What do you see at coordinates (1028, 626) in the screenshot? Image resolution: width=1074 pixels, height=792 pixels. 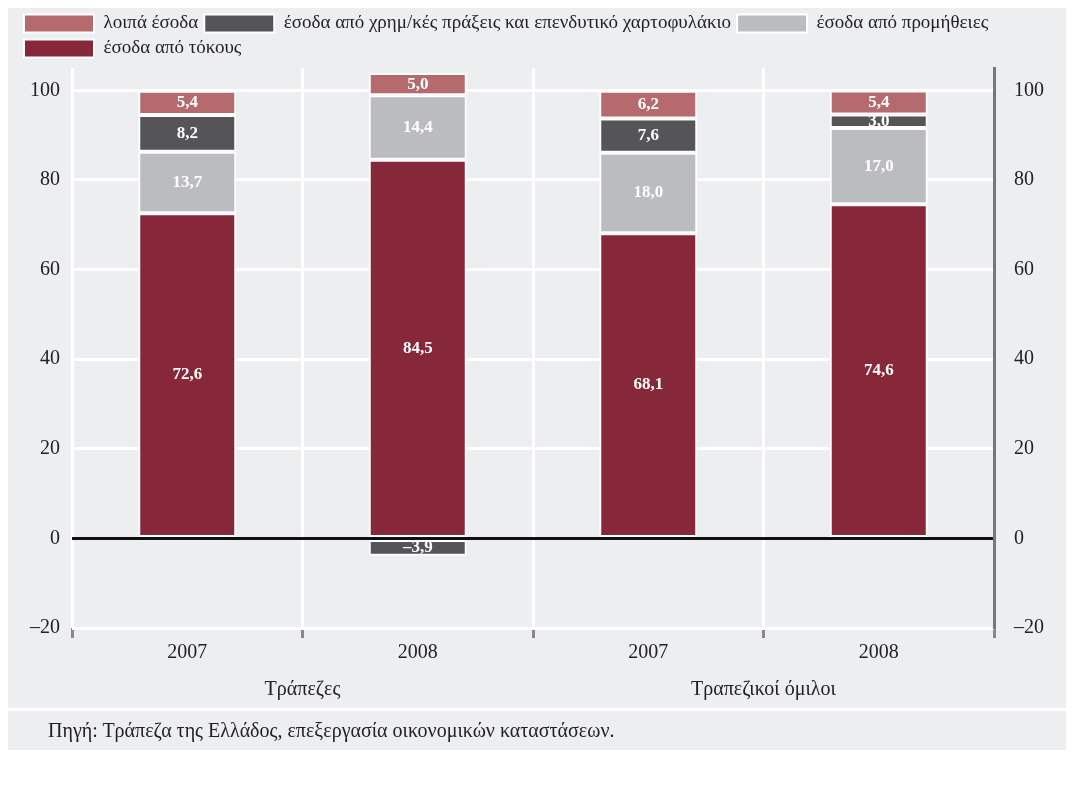 I see `y2-tick-label: –20` at bounding box center [1028, 626].